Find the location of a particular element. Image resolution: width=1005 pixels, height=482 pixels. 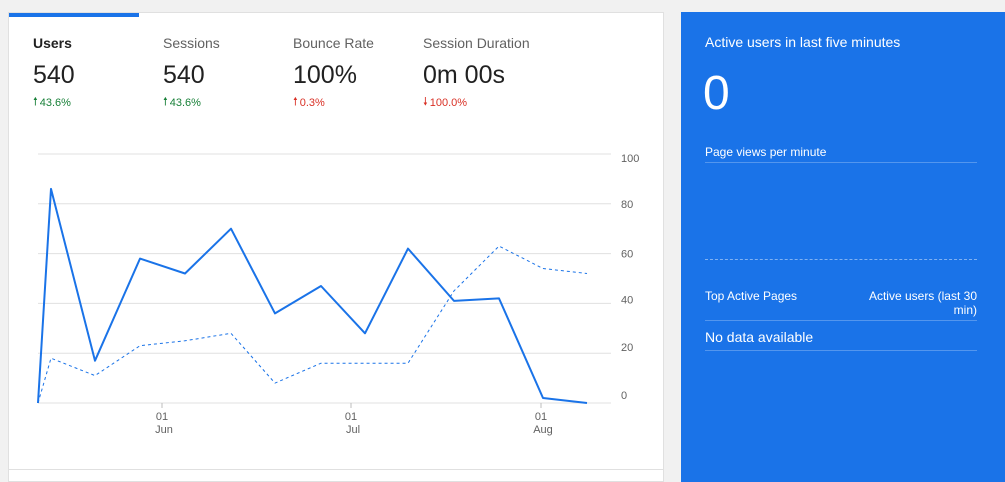

arrow-down-icon: 🠗 is located at coordinates (425, 102).